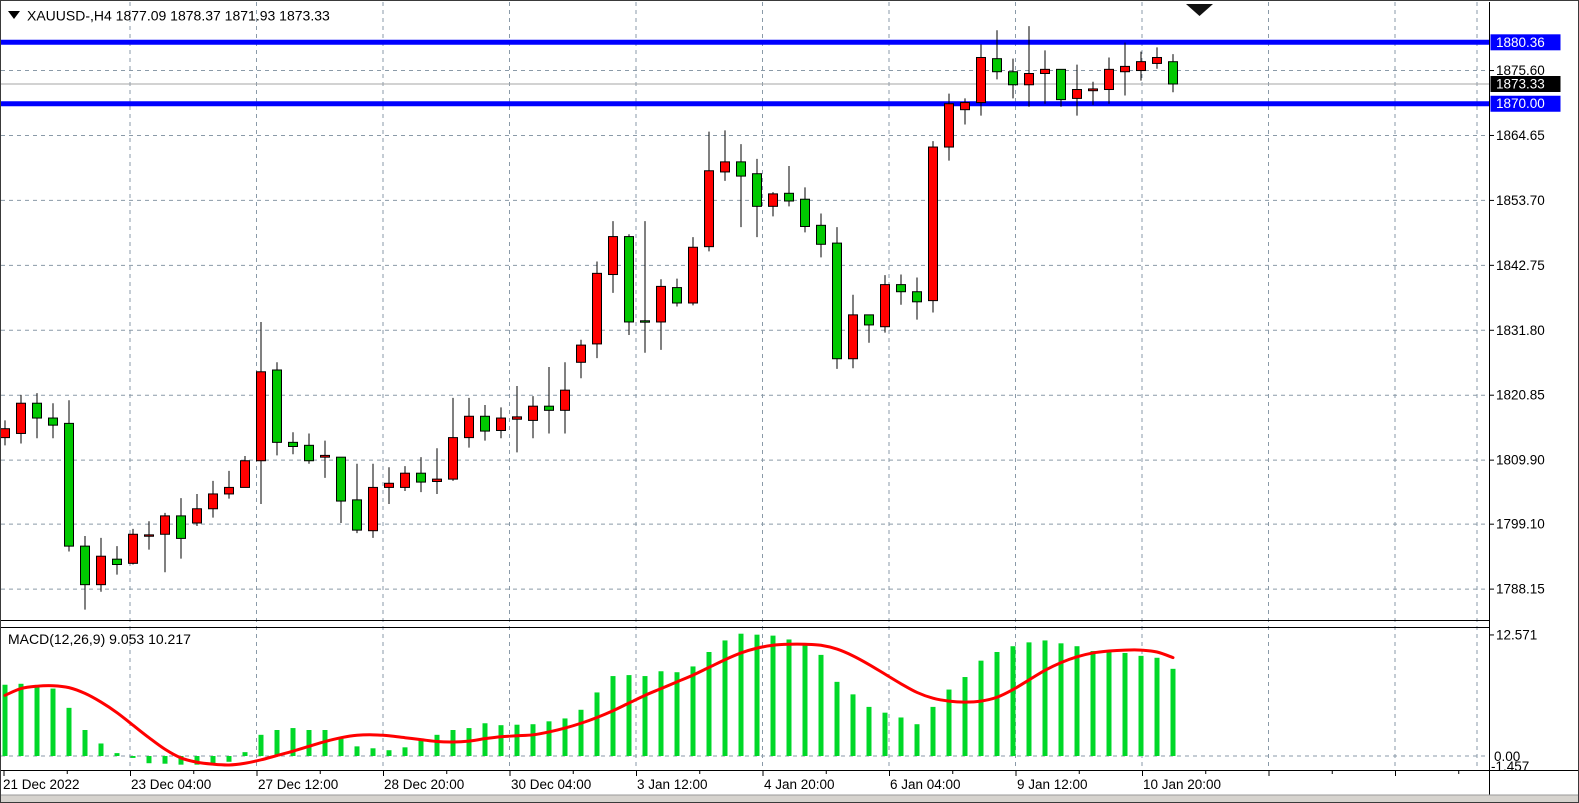 Image resolution: width=1579 pixels, height=803 pixels. I want to click on price-tick-label: 1864.65, so click(1520, 135).